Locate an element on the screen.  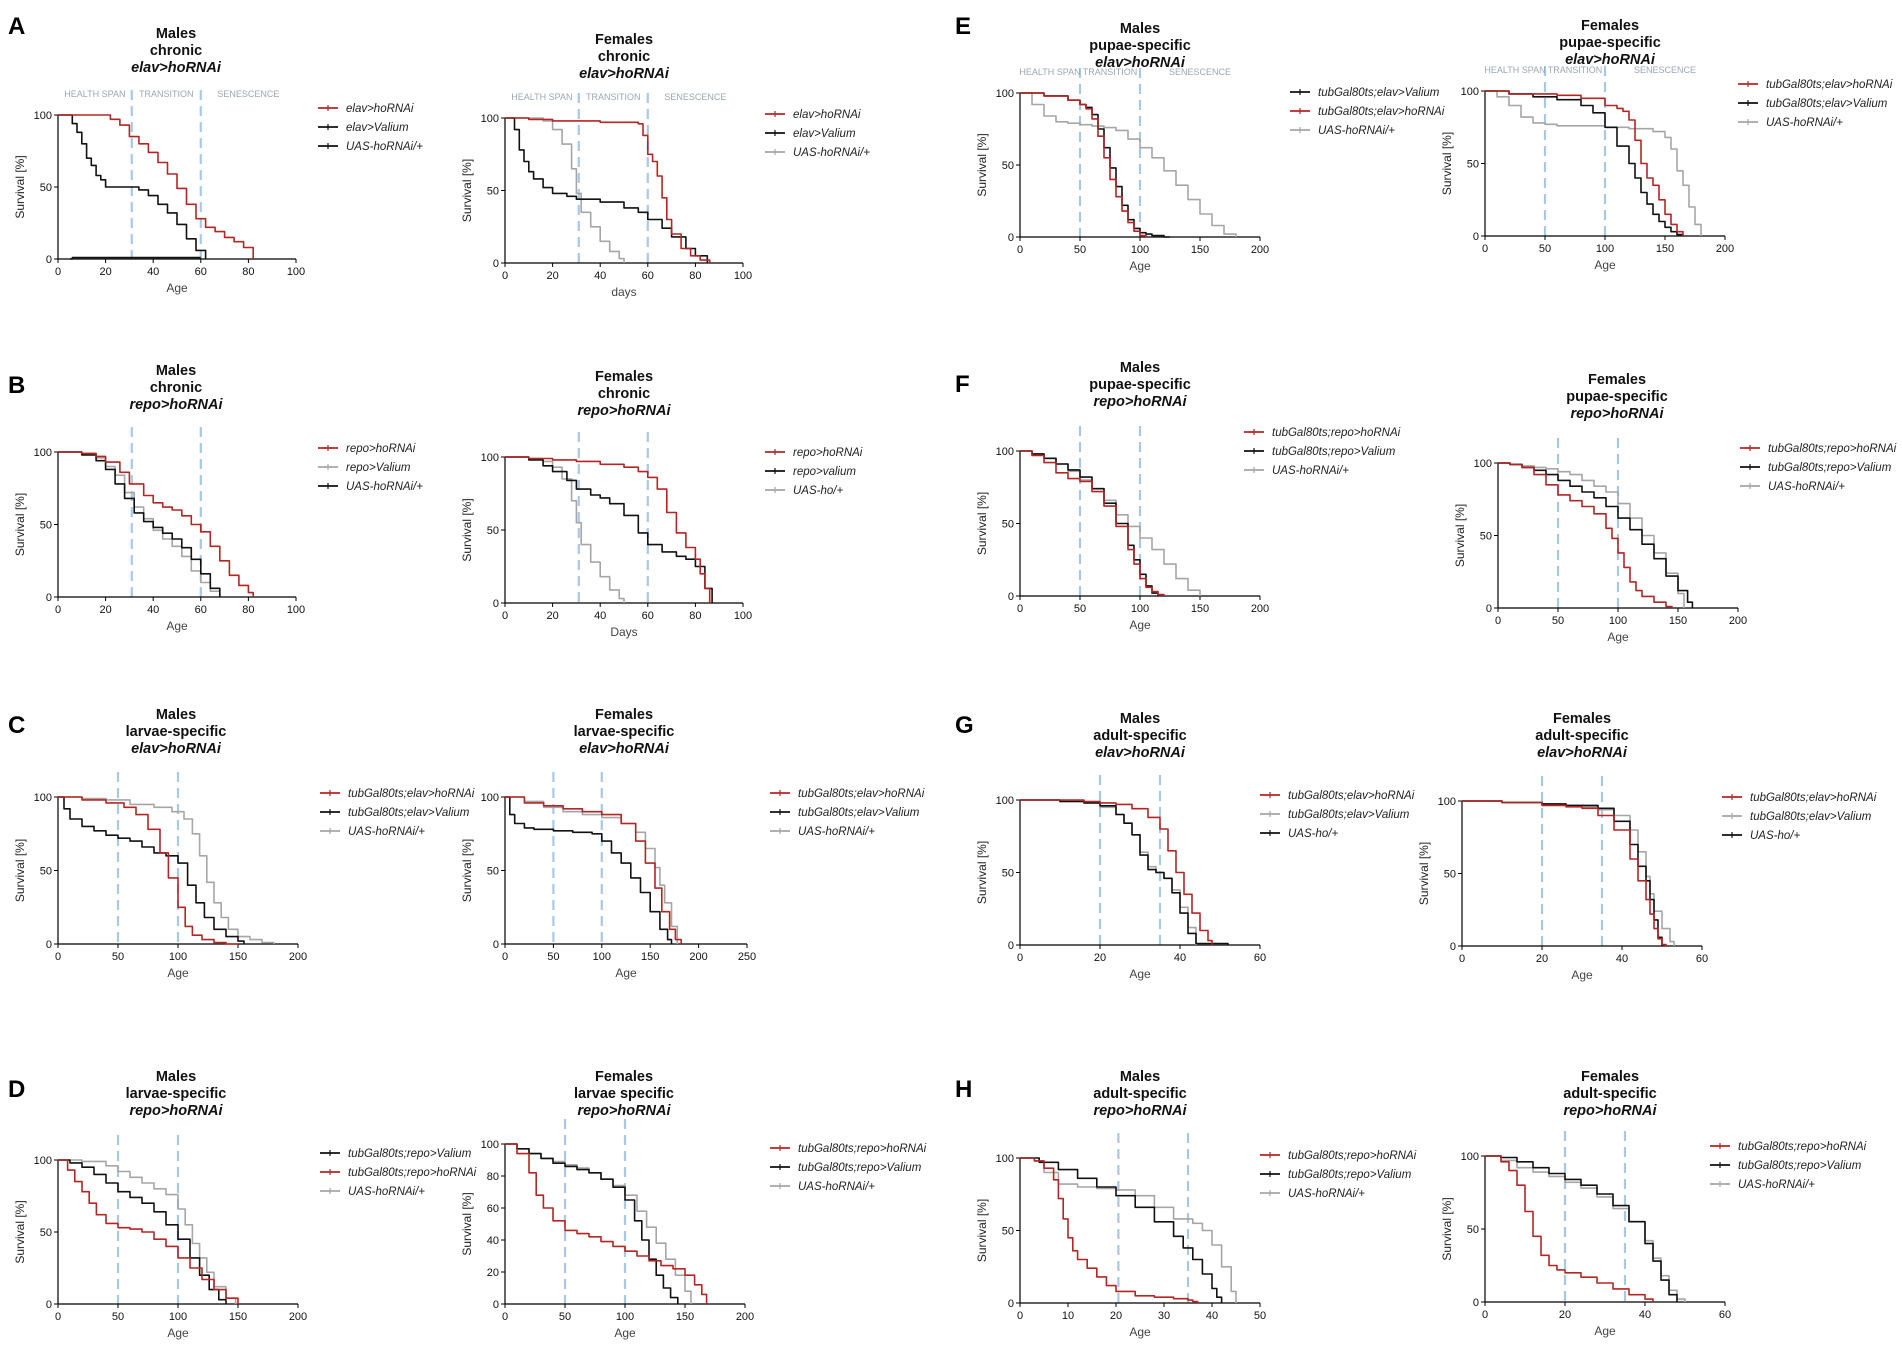
chart-title: larvae-specific is located at coordinates (624, 732).